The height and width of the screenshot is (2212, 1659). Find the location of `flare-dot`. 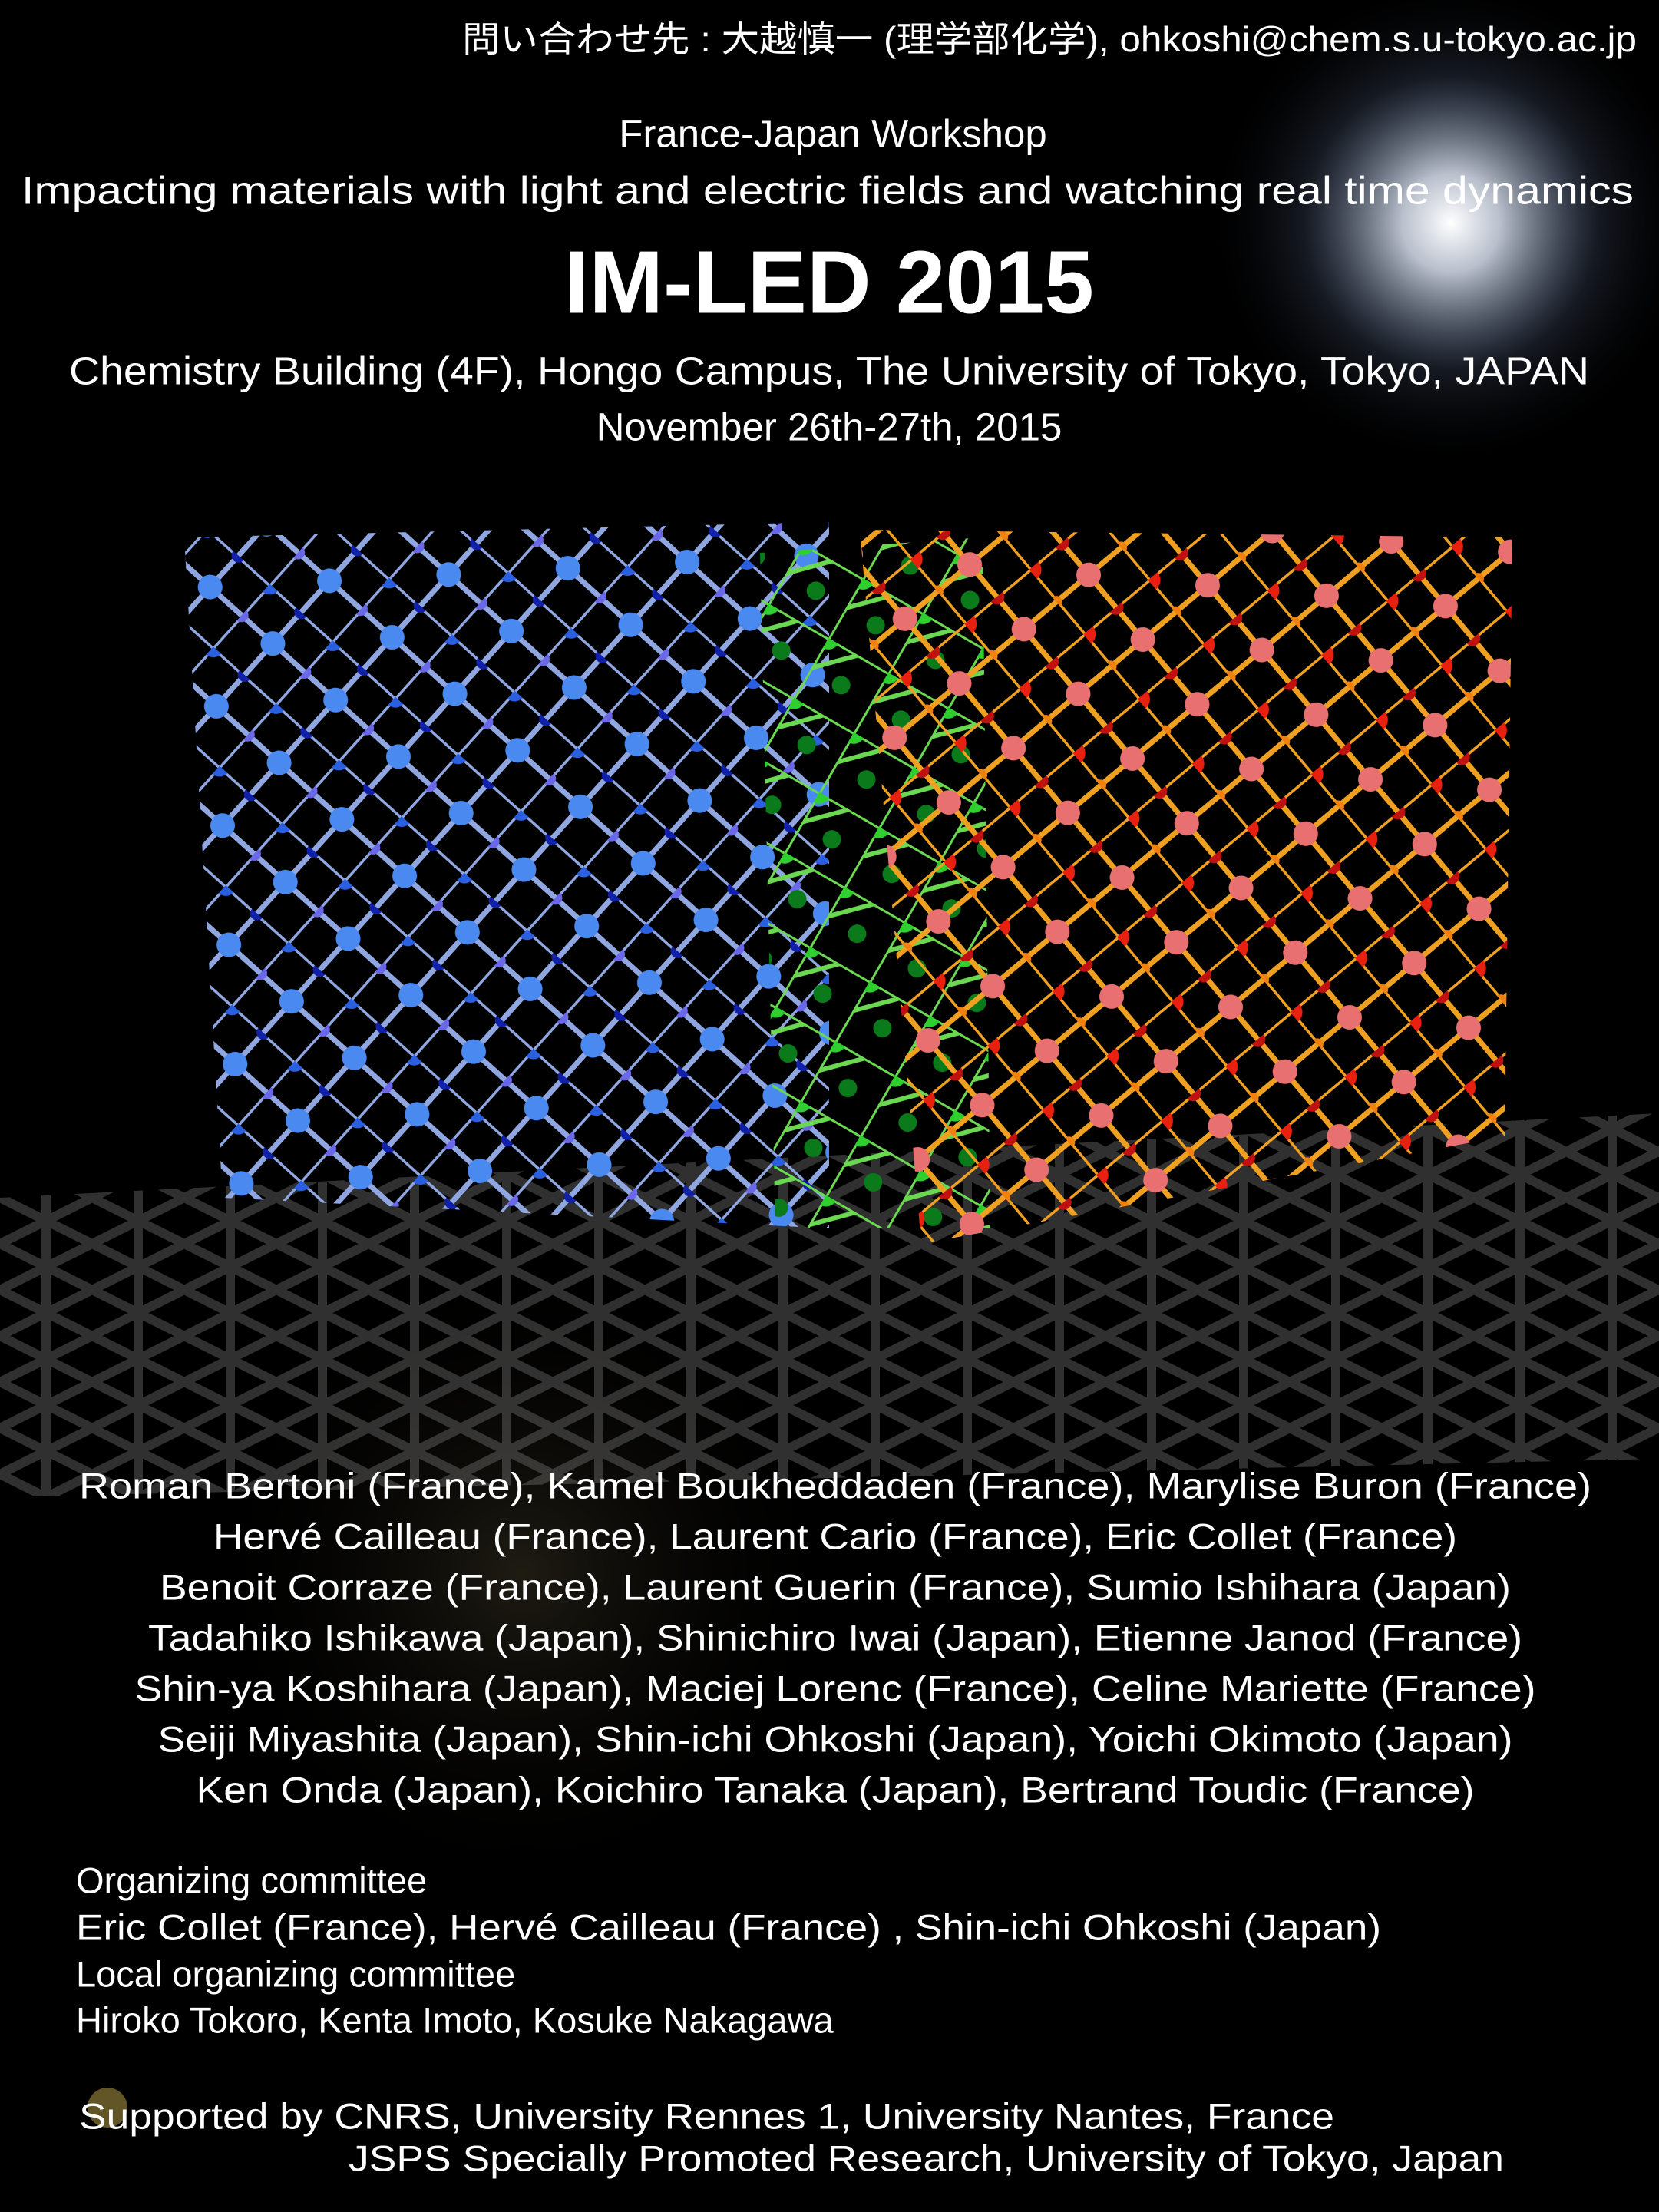

flare-dot is located at coordinates (107, 2108).